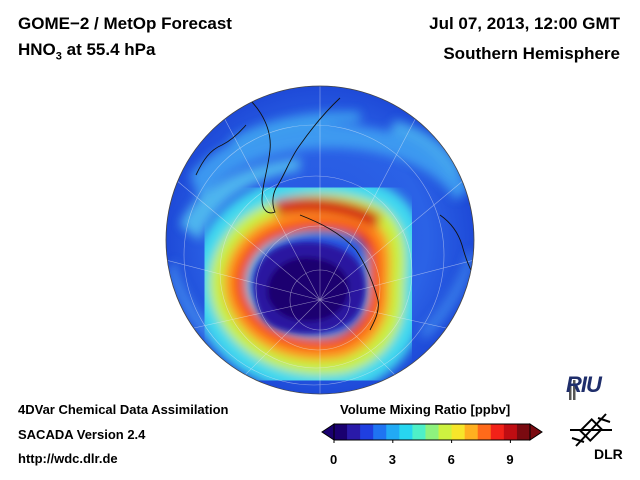 This screenshot has width=640, height=480. Describe the element at coordinates (334, 459) in the screenshot. I see `colorbar-tick-label: 0` at that location.